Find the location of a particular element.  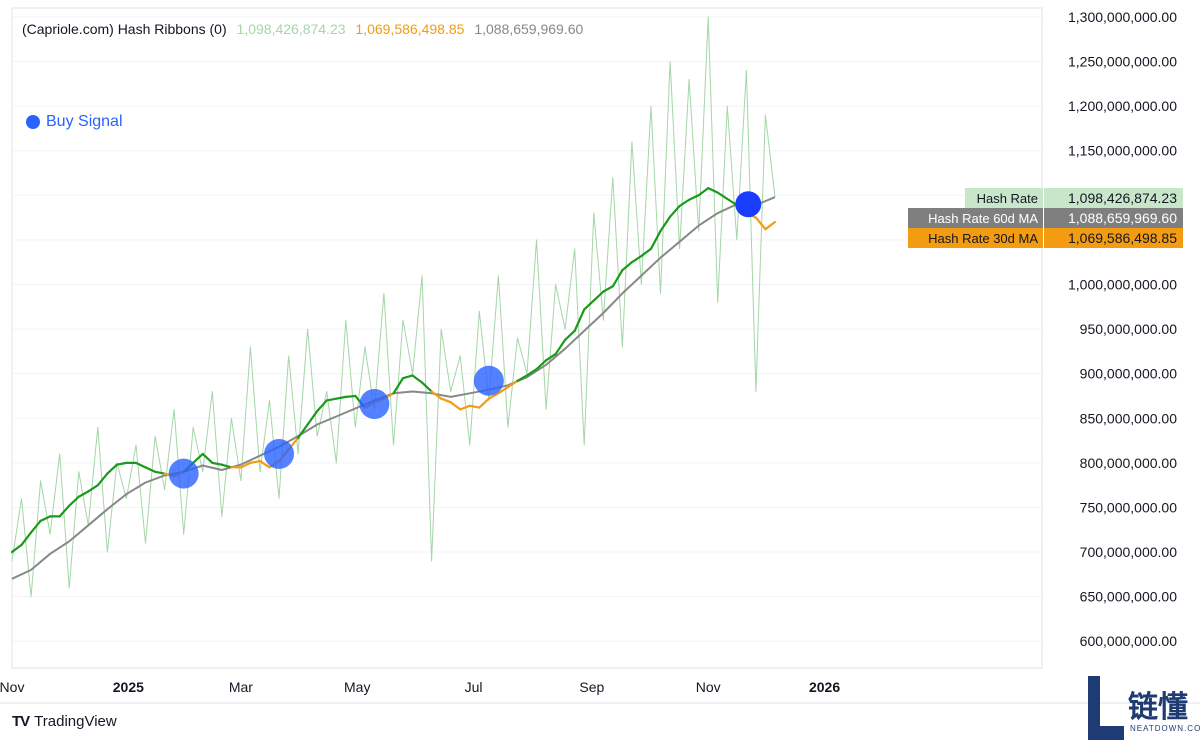

price-label-name: Hash Rate 60d MA is located at coordinates (983, 218).